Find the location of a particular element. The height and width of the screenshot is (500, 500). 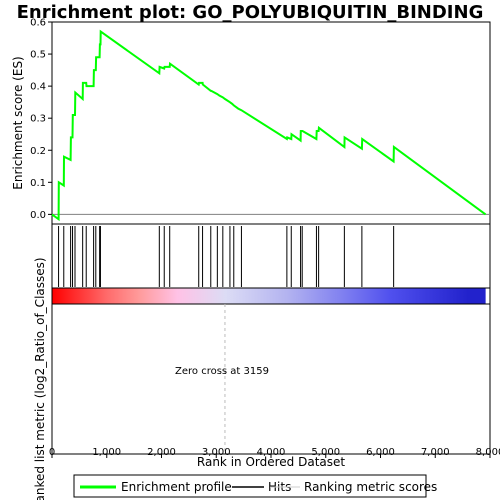

hit-marks is located at coordinates (226, 256).